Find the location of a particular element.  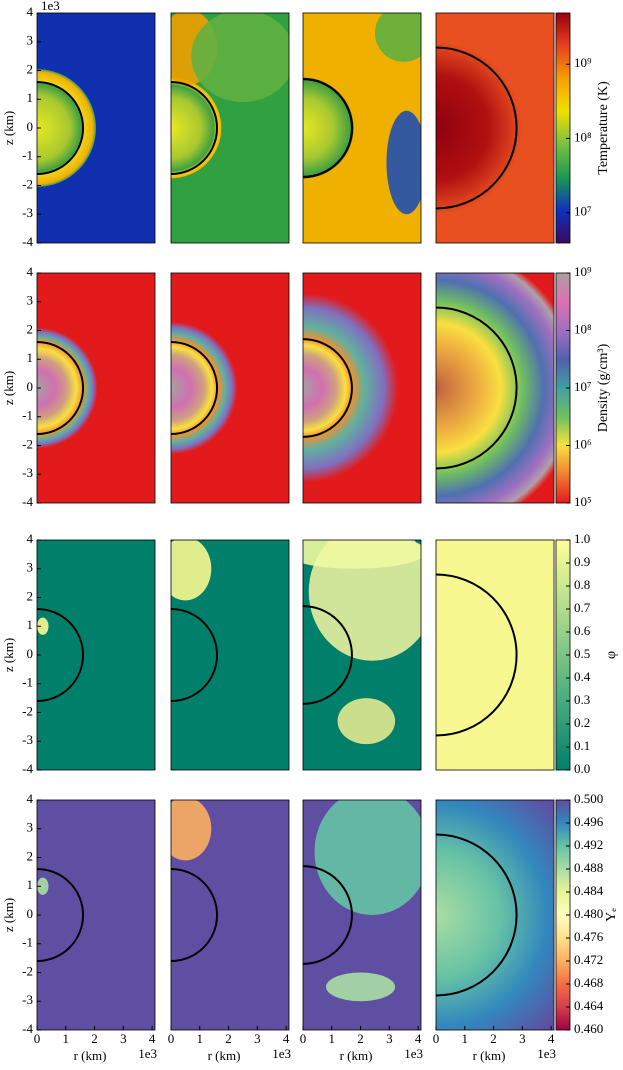

colorbar-tick-label: 0.7 is located at coordinates (582, 607).